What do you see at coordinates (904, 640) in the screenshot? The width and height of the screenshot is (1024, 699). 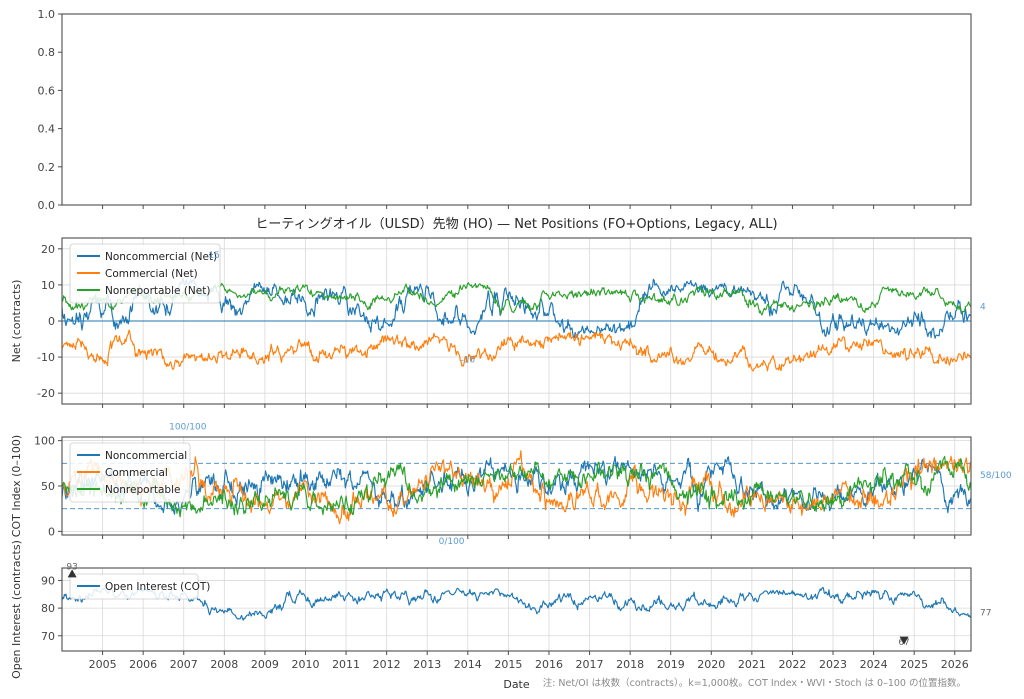 I see `extreme-marker-down` at bounding box center [904, 640].